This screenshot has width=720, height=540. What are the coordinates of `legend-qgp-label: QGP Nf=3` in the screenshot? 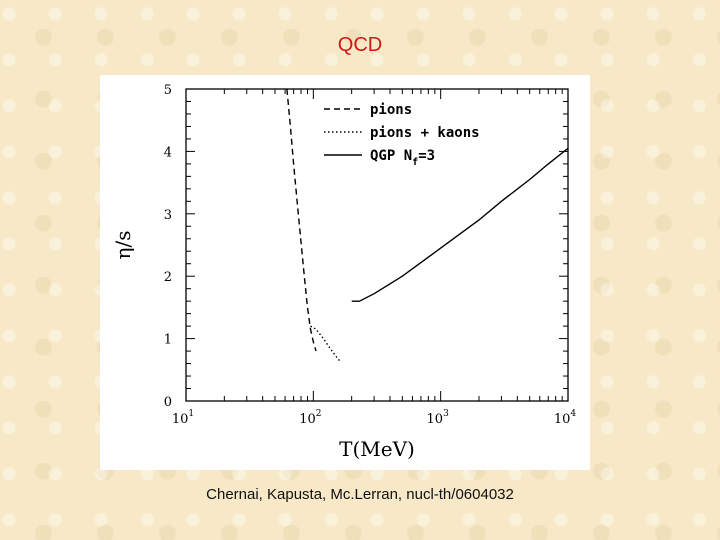 It's located at (402, 158).